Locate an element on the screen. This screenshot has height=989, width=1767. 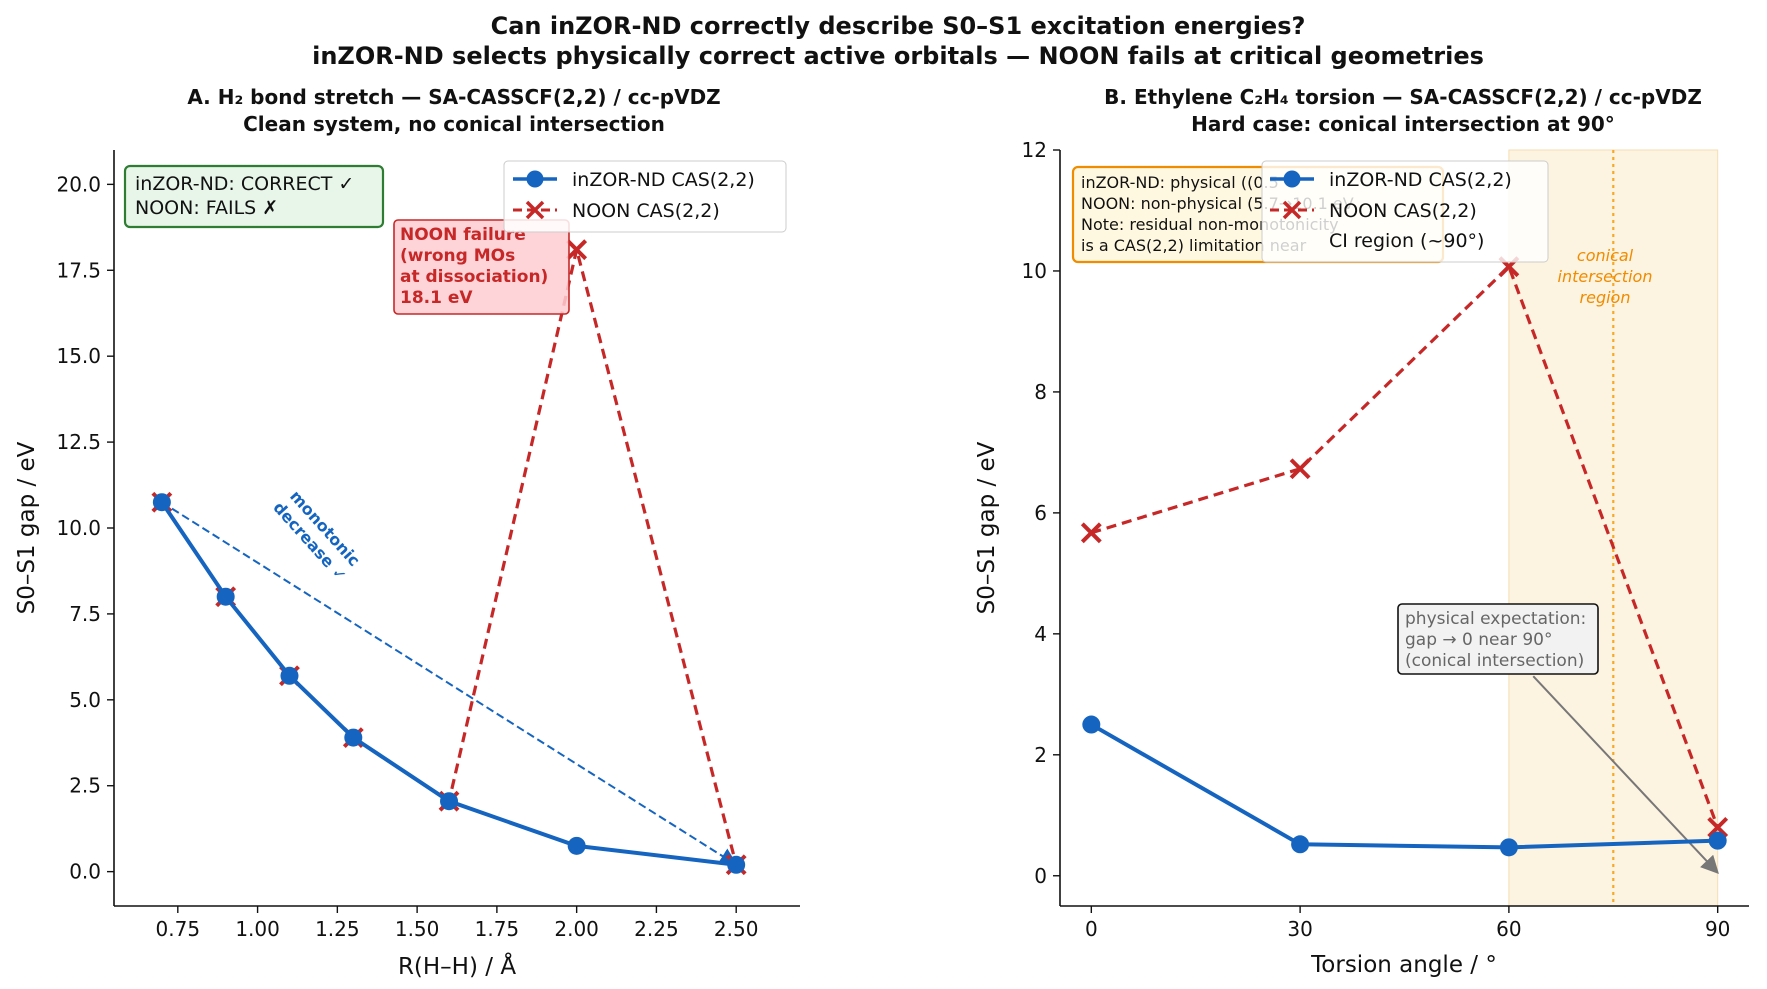
legend-b-inzor-label: inZOR-ND CAS(2,2) is located at coordinates (1420, 180).